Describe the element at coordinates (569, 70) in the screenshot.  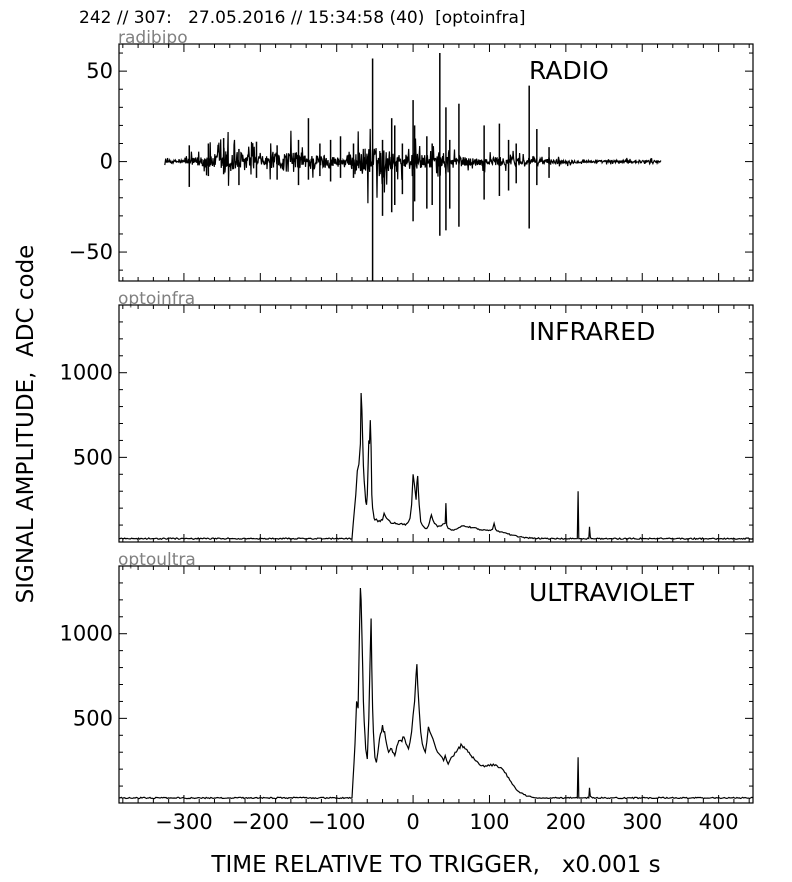
I see `panel-title: RADIO` at that location.